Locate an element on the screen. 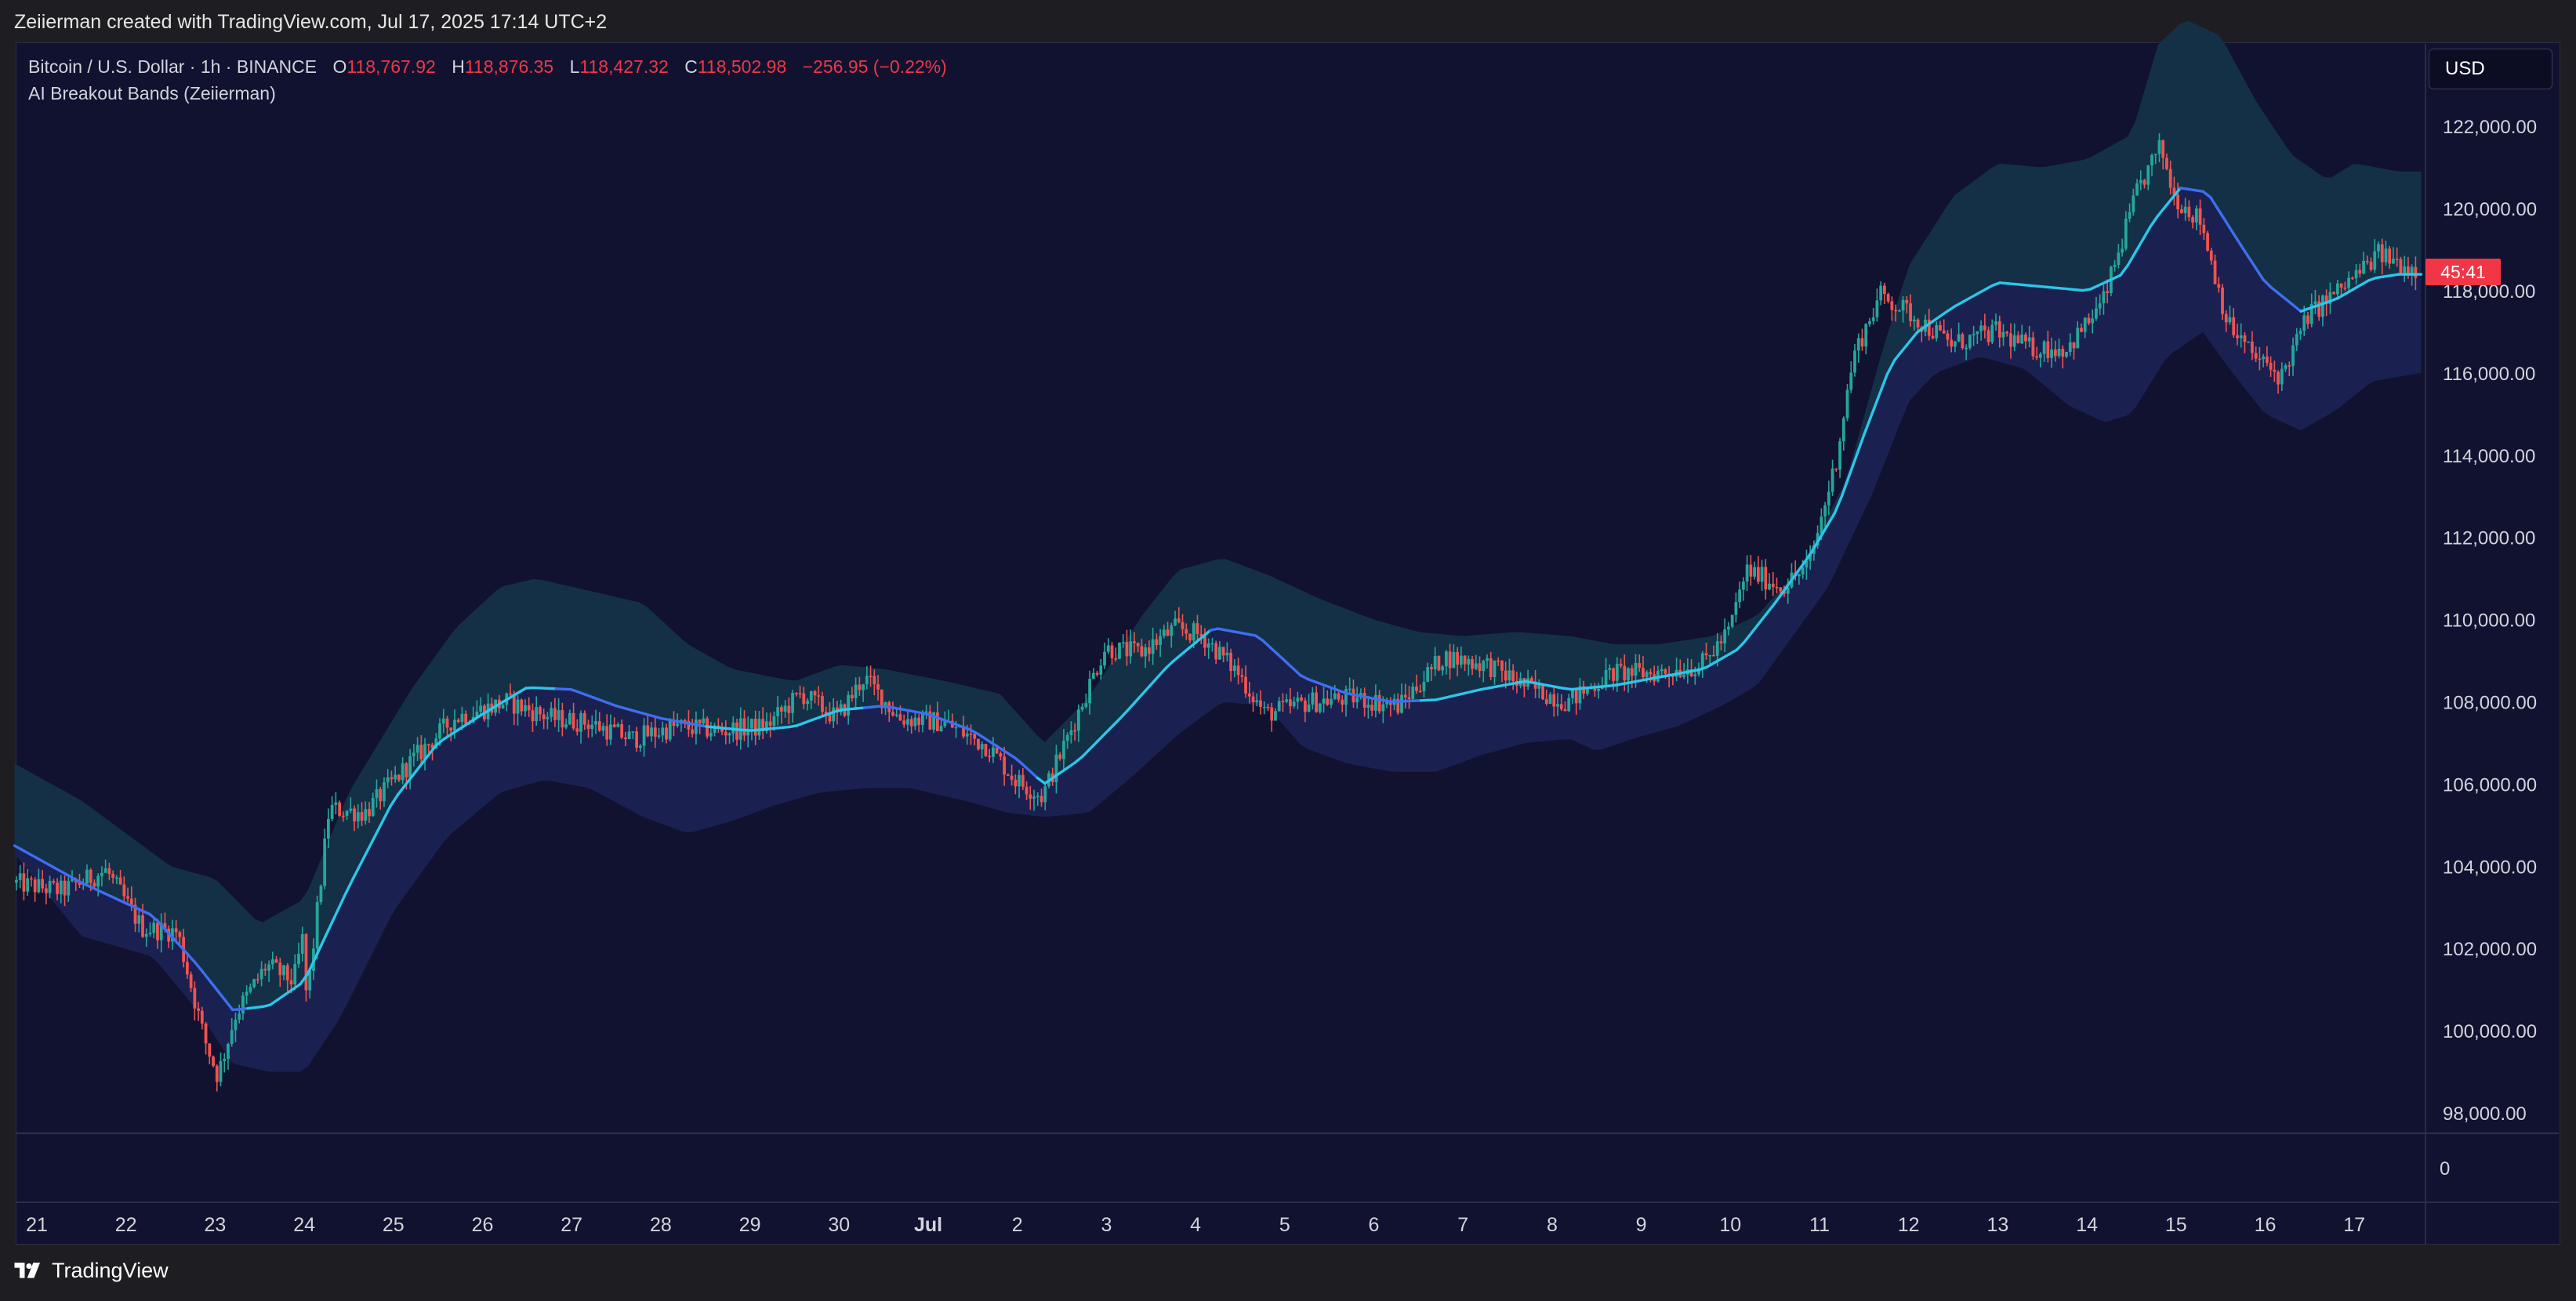 This screenshot has width=2576, height=1301. indicator-legend: AI Breakout Bands (Zeiierman) is located at coordinates (152, 93).